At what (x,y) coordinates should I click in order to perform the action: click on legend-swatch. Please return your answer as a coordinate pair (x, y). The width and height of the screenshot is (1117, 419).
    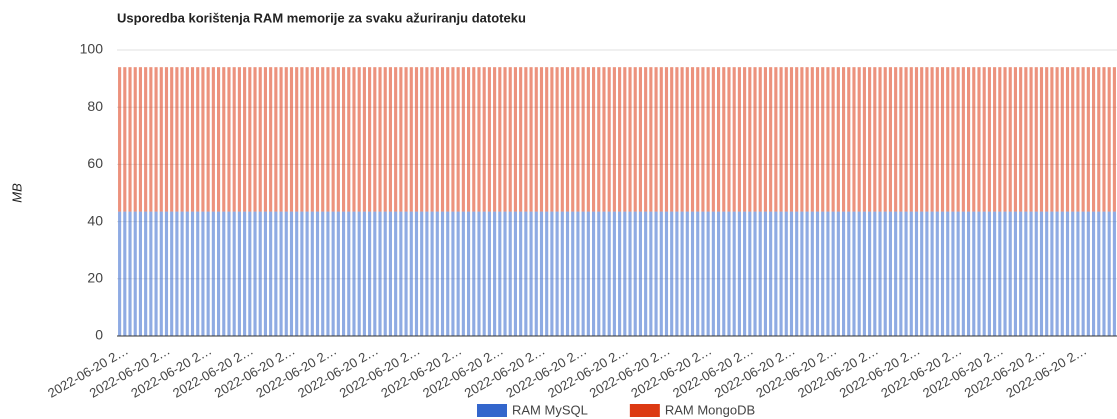
    Looking at the image, I should click on (492, 410).